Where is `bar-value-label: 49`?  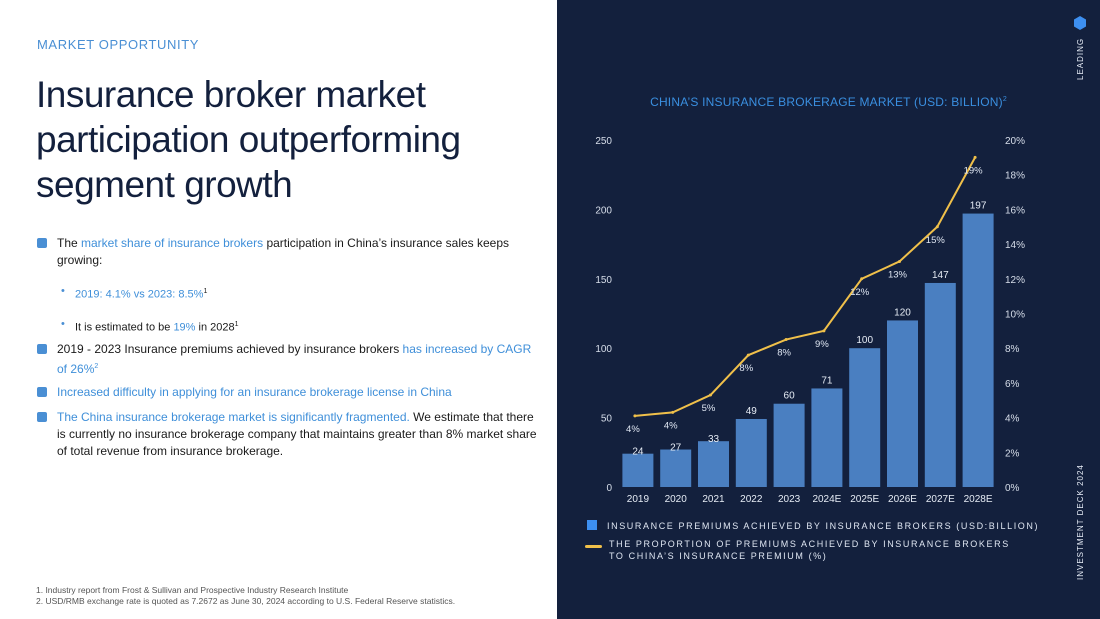
bar-value-label: 49 is located at coordinates (752, 411).